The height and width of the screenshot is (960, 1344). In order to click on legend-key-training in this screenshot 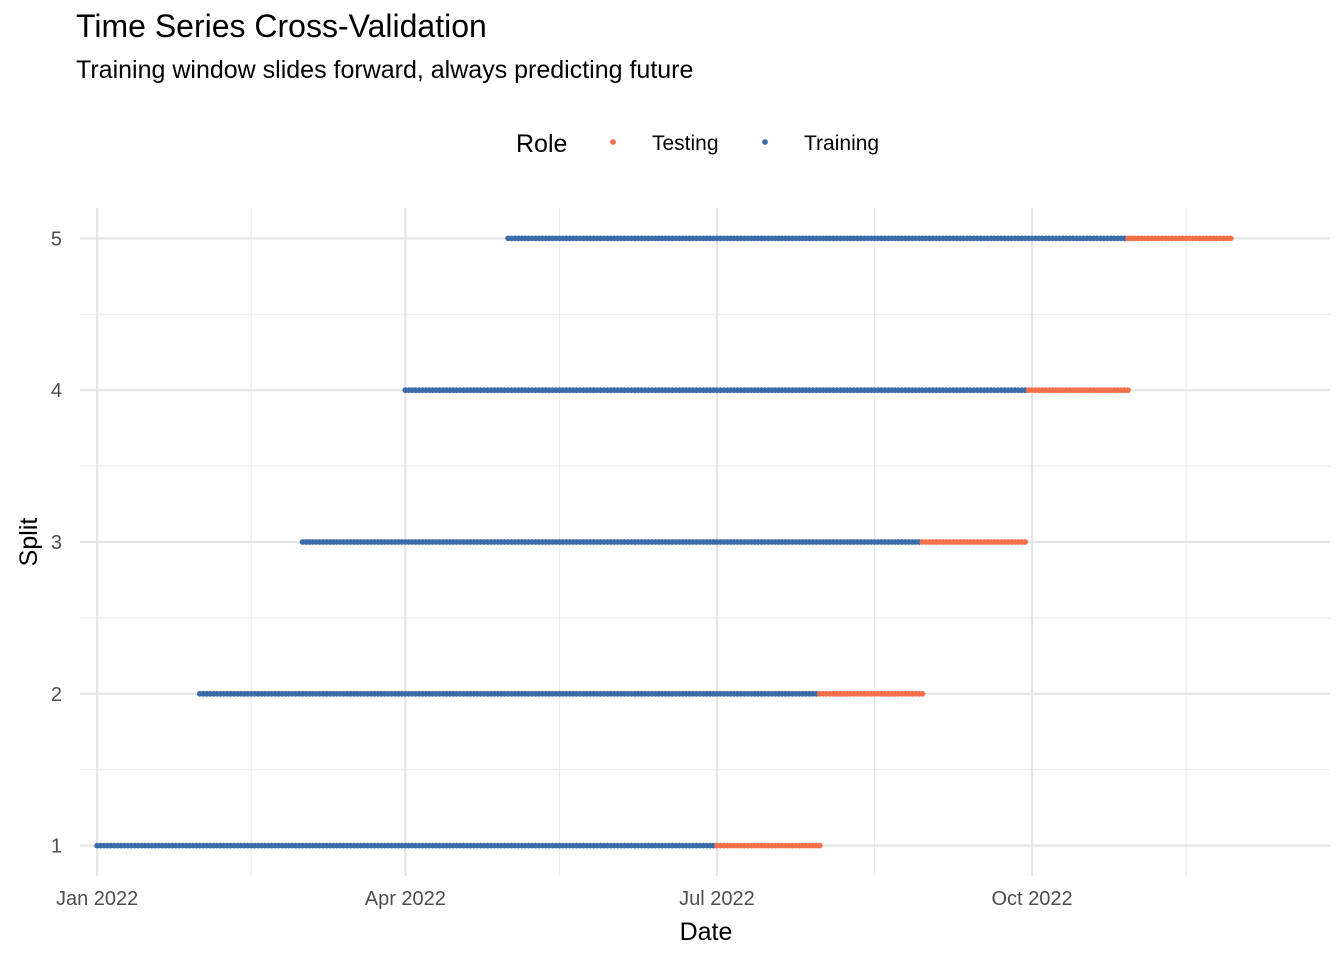, I will do `click(765, 142)`.